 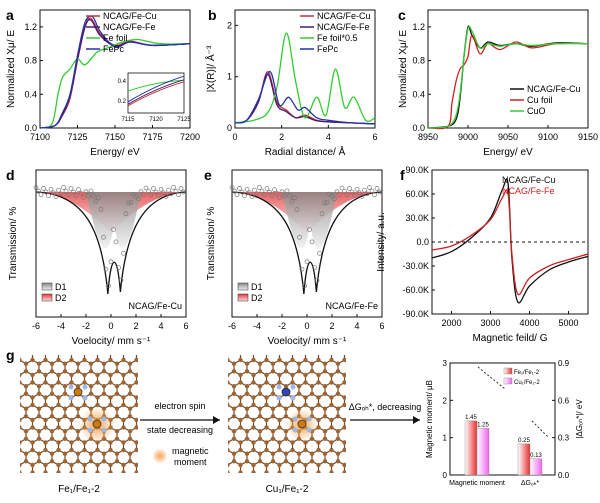 I want to click on legend-entry: FePc, so click(x=114, y=49).